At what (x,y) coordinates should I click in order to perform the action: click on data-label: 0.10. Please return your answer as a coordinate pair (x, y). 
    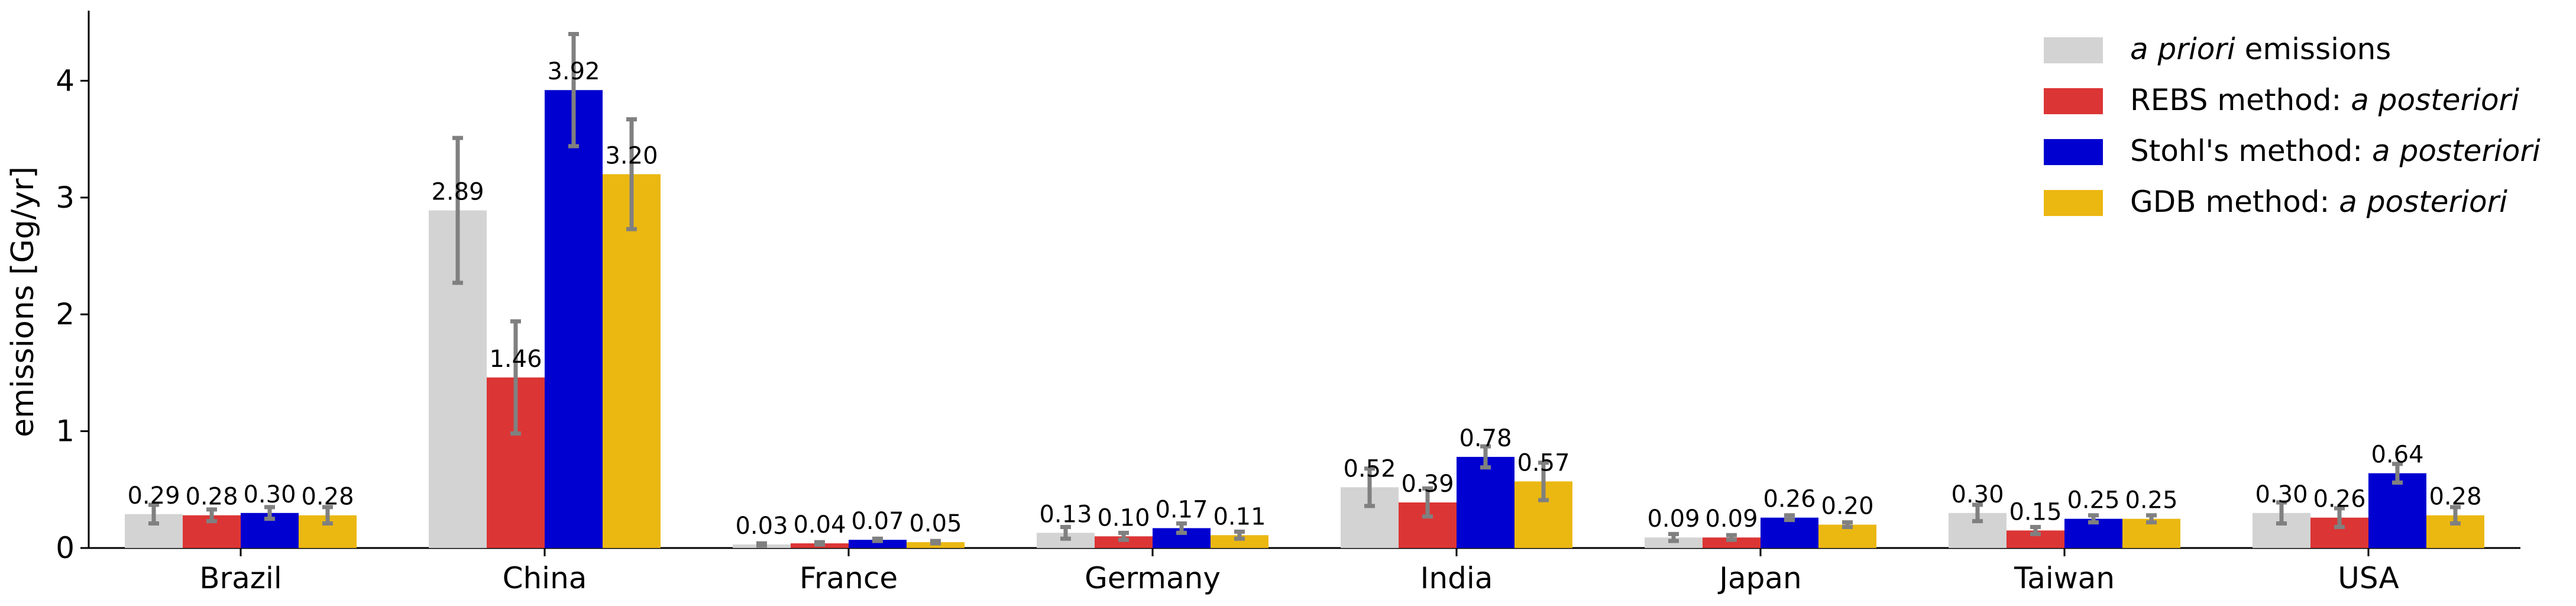
    Looking at the image, I should click on (1124, 517).